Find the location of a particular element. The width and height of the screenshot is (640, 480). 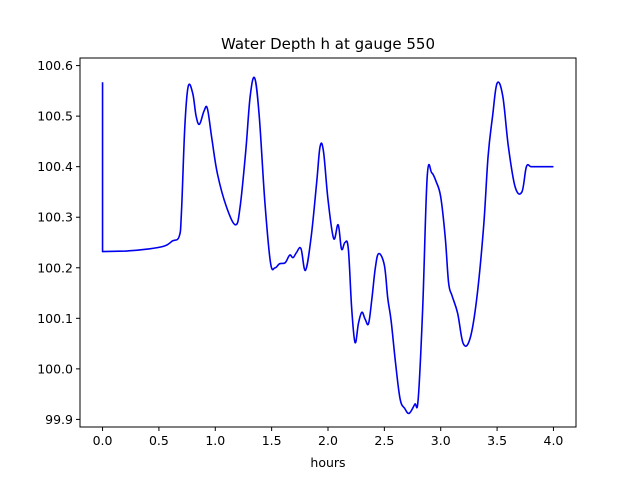

x-axis-ticks: 0.0 0.5 1.0 1.5 2.0 2.5 3.0 3.5 4.0 is located at coordinates (328, 437).